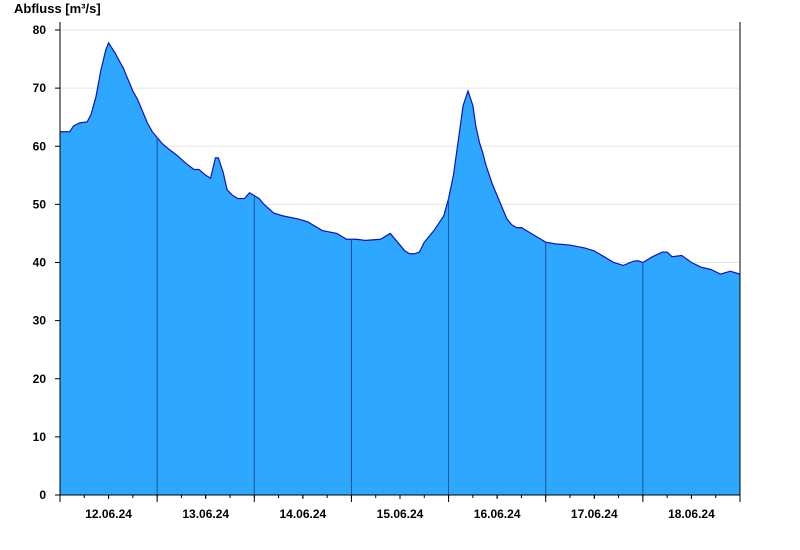  What do you see at coordinates (594, 514) in the screenshot?
I see `x-tick-label: 17.06.24` at bounding box center [594, 514].